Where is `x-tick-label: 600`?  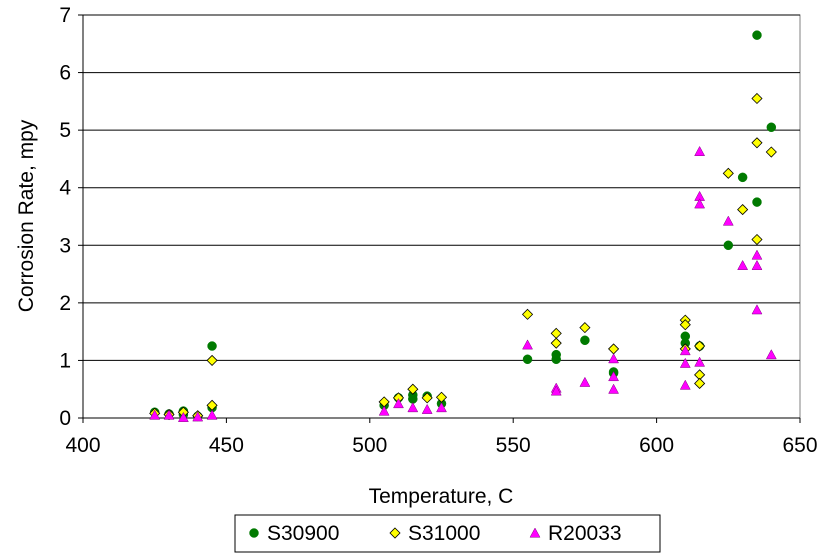 x-tick-label: 600 is located at coordinates (656, 445).